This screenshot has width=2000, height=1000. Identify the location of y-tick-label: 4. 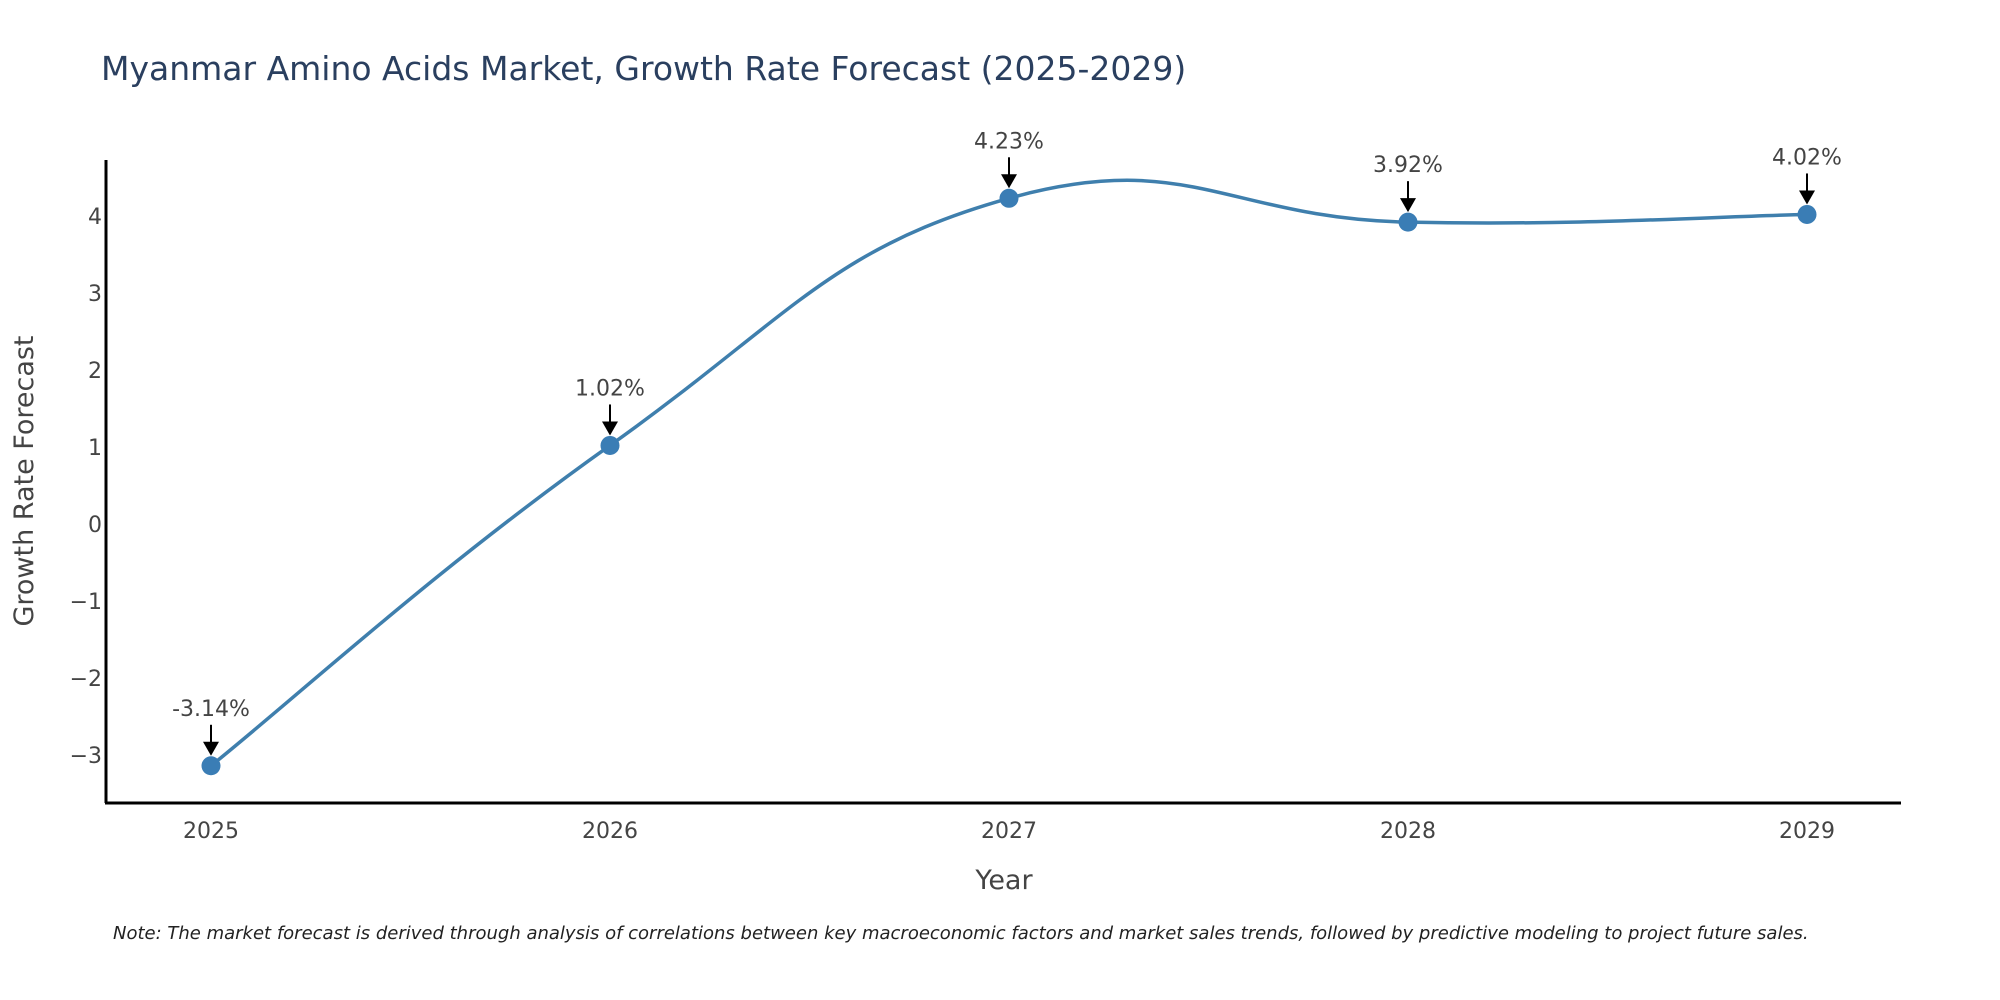
(95, 217).